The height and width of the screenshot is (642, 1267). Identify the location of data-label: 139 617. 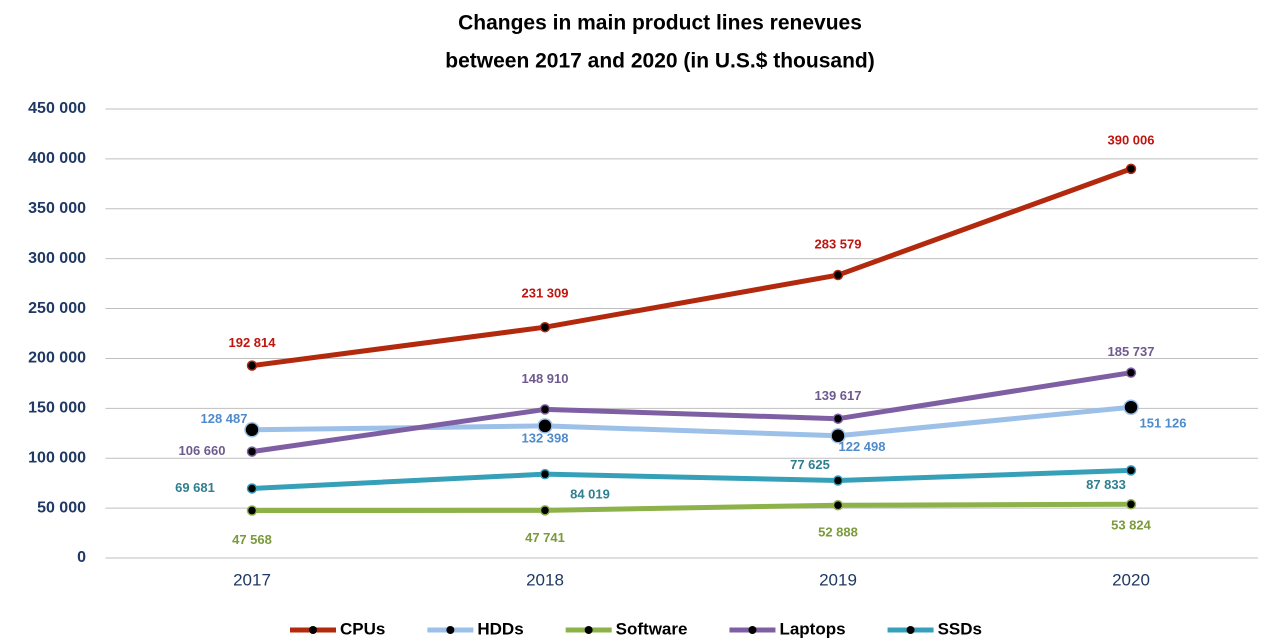
(838, 395).